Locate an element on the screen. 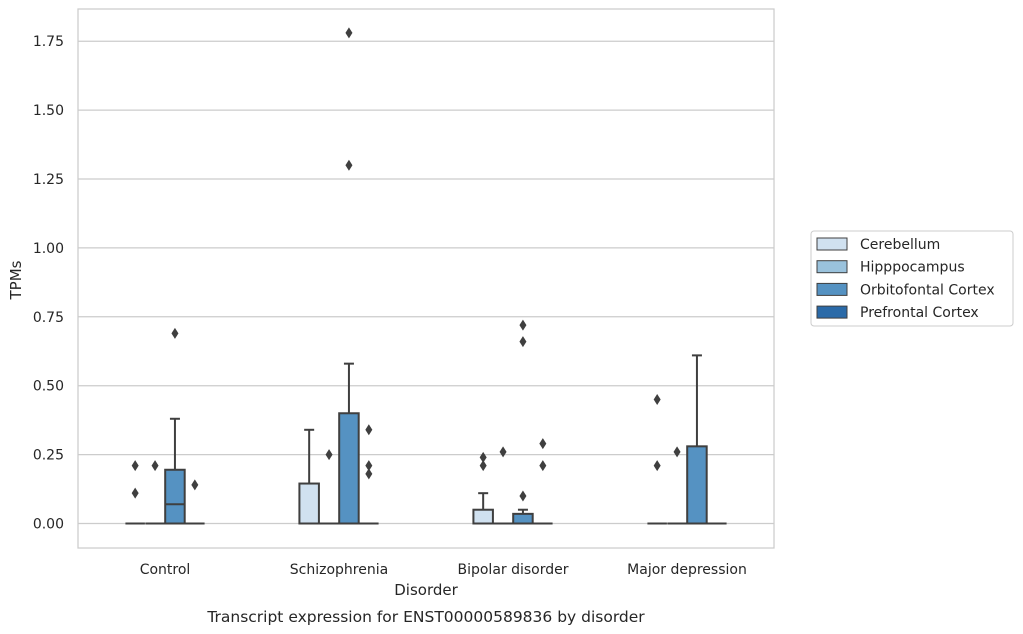  y-tick-label: 0.75 is located at coordinates (48, 318).